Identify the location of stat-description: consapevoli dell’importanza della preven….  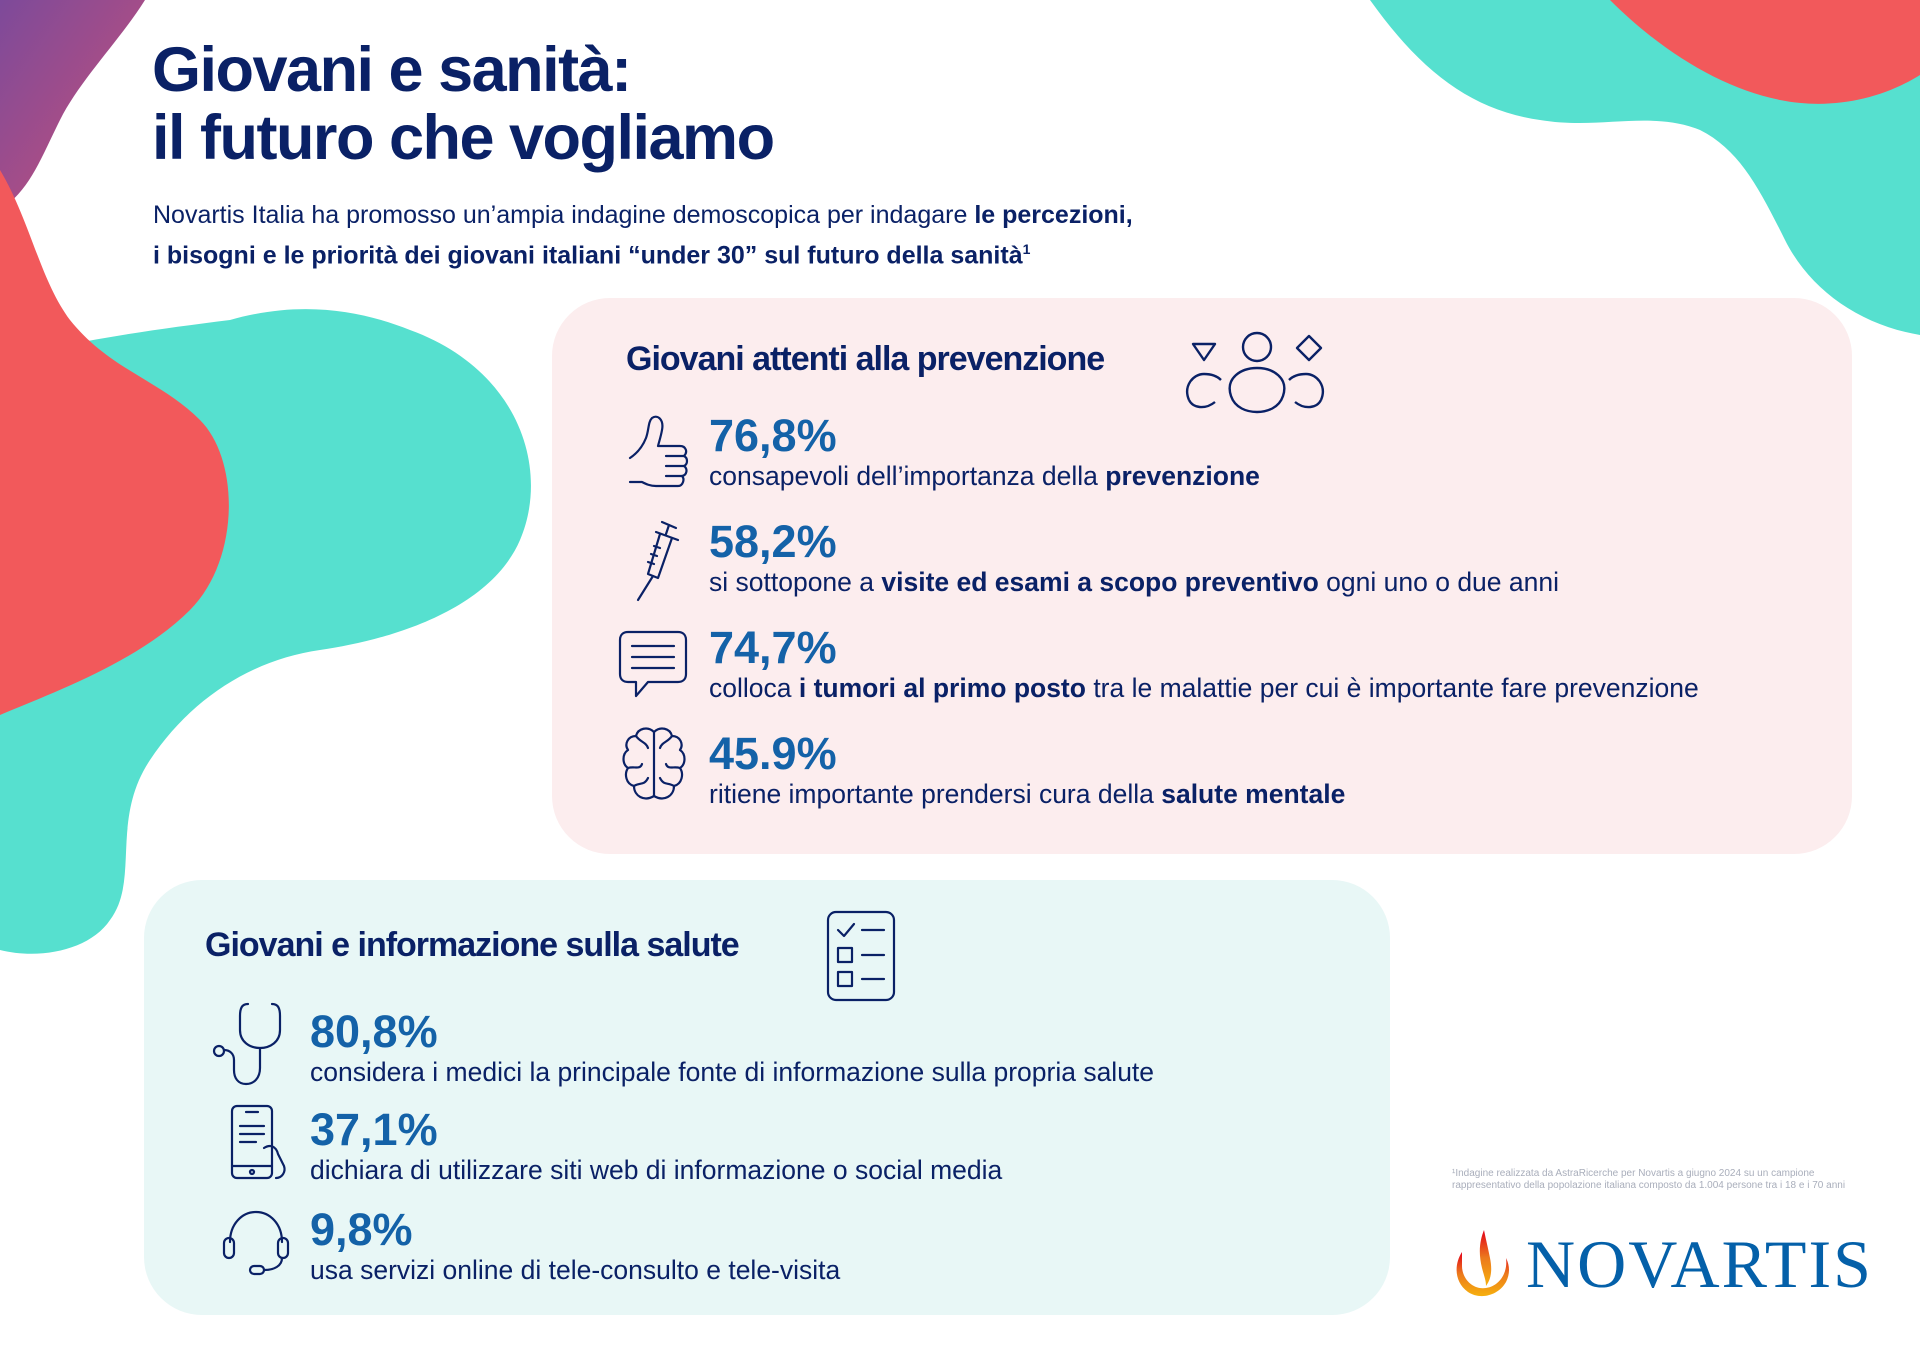
(984, 476).